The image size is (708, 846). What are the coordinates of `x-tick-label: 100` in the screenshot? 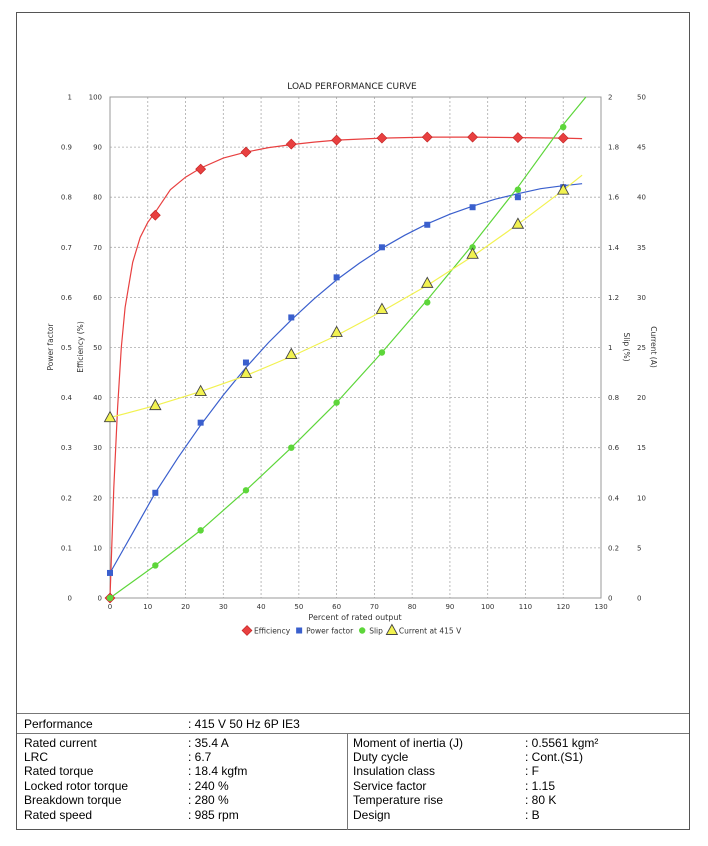 It's located at (487, 607).